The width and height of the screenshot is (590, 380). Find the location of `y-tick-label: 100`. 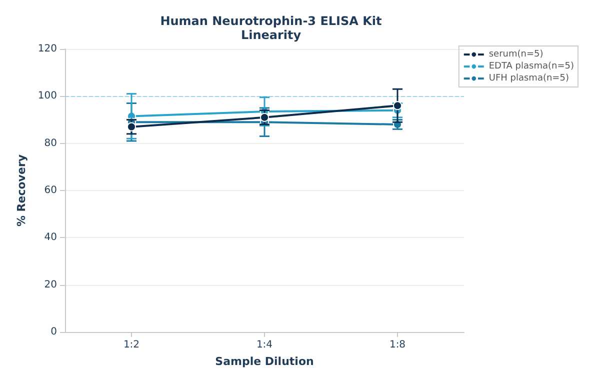

y-tick-label: 100 is located at coordinates (47, 96).